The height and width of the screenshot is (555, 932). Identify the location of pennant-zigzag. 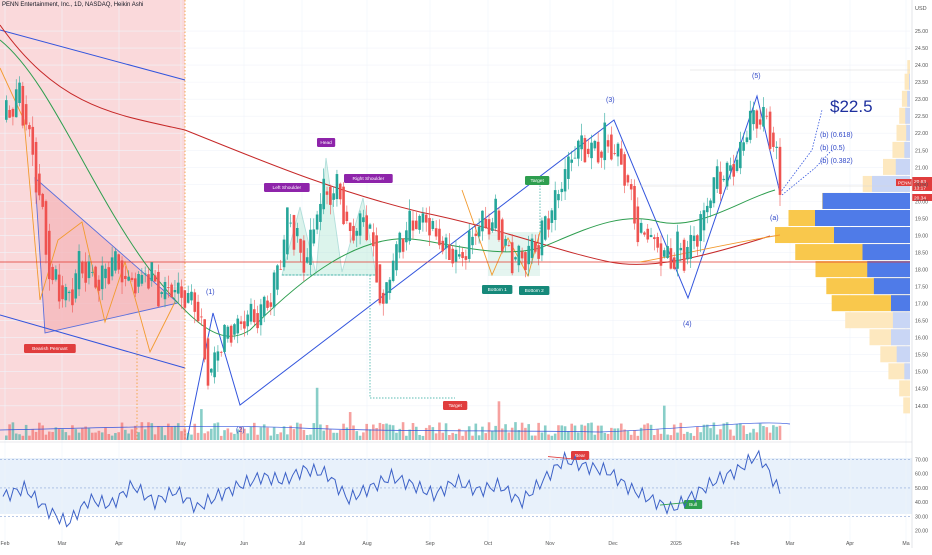
(88, 210).